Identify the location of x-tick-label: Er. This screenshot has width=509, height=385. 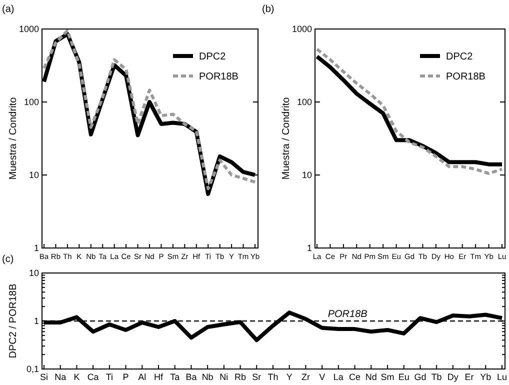
(469, 377).